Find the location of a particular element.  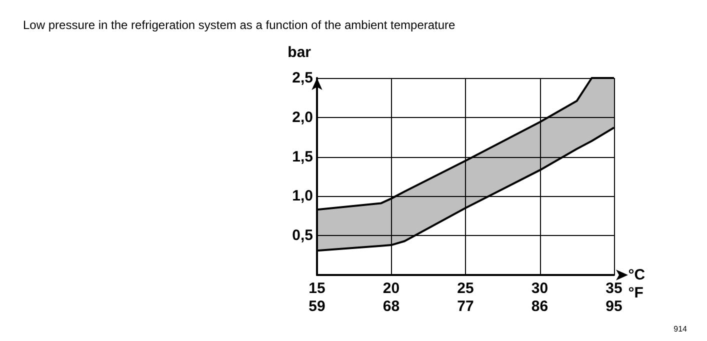

y-tick-label: 2,5 is located at coordinates (302, 78).